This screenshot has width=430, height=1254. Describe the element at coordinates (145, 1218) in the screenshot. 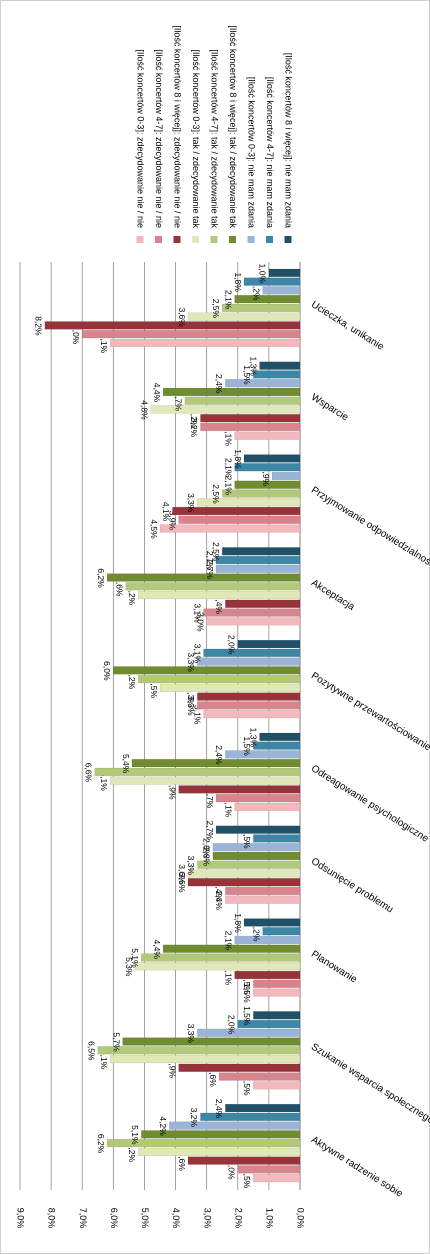

I see `x-tick-label: 5,0%` at that location.